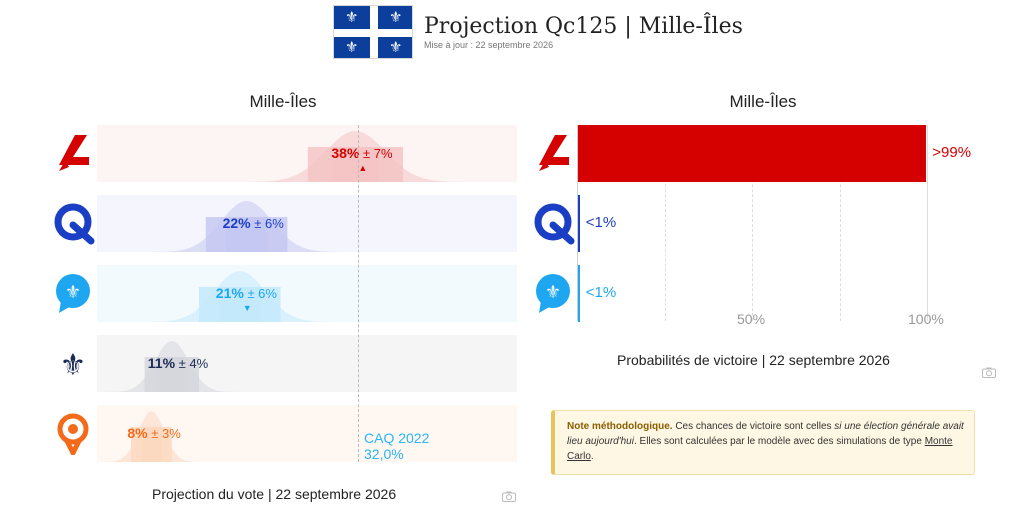 Image resolution: width=1024 pixels, height=524 pixels. I want to click on vote-distribution-plq, so click(307, 156).